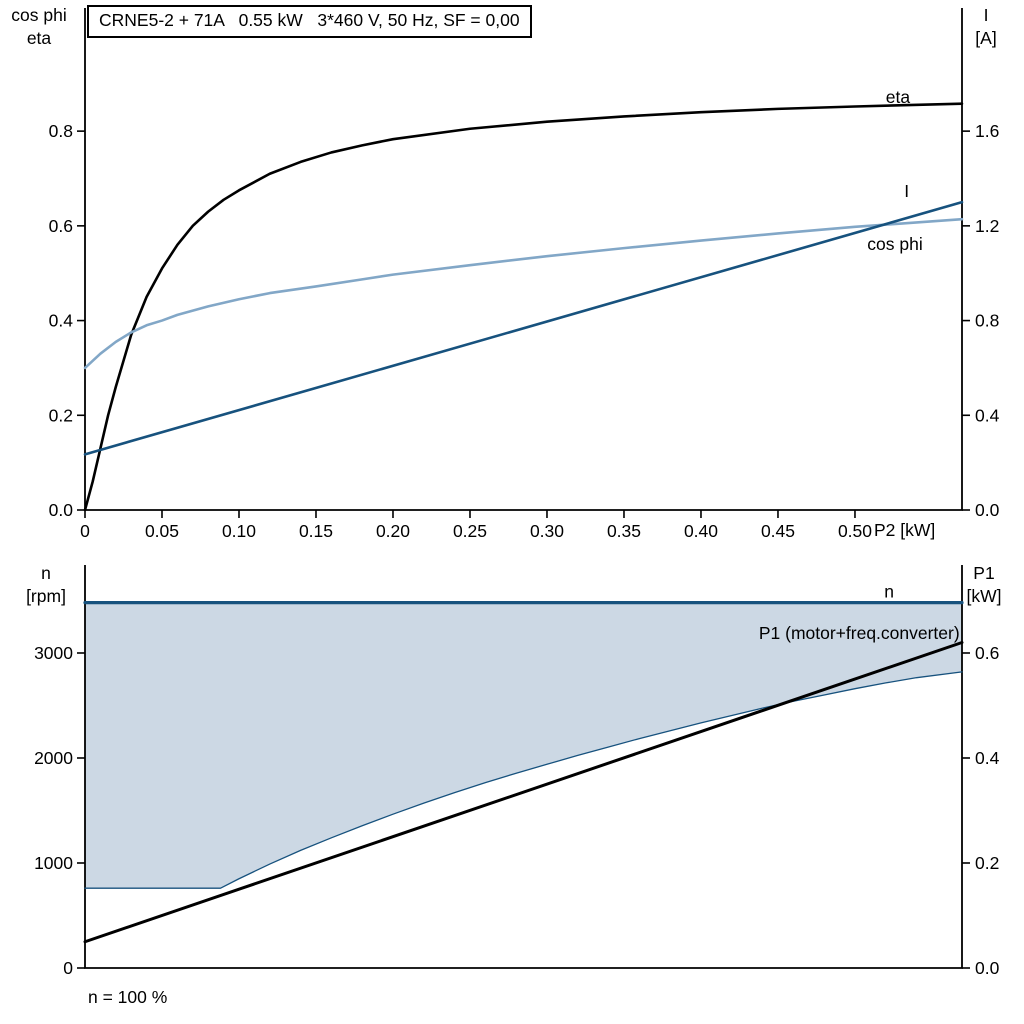 The image size is (1024, 1024). I want to click on left-tick-label: 0.2, so click(61, 415).